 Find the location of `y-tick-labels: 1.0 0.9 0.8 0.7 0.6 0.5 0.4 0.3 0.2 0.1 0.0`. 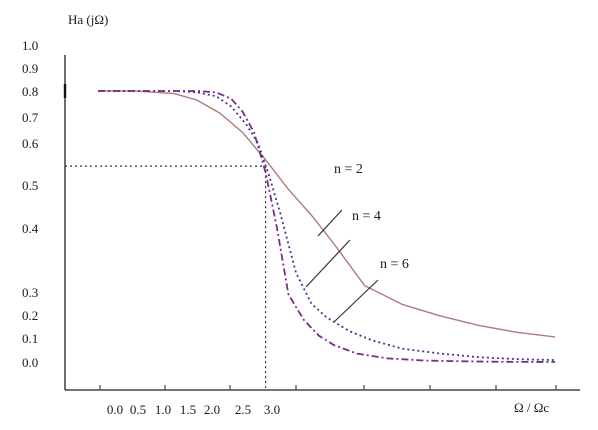

y-tick-labels: 1.0 0.9 0.8 0.7 0.6 0.5 0.4 0.3 0.2 0.1 0.0 is located at coordinates (30, 204).